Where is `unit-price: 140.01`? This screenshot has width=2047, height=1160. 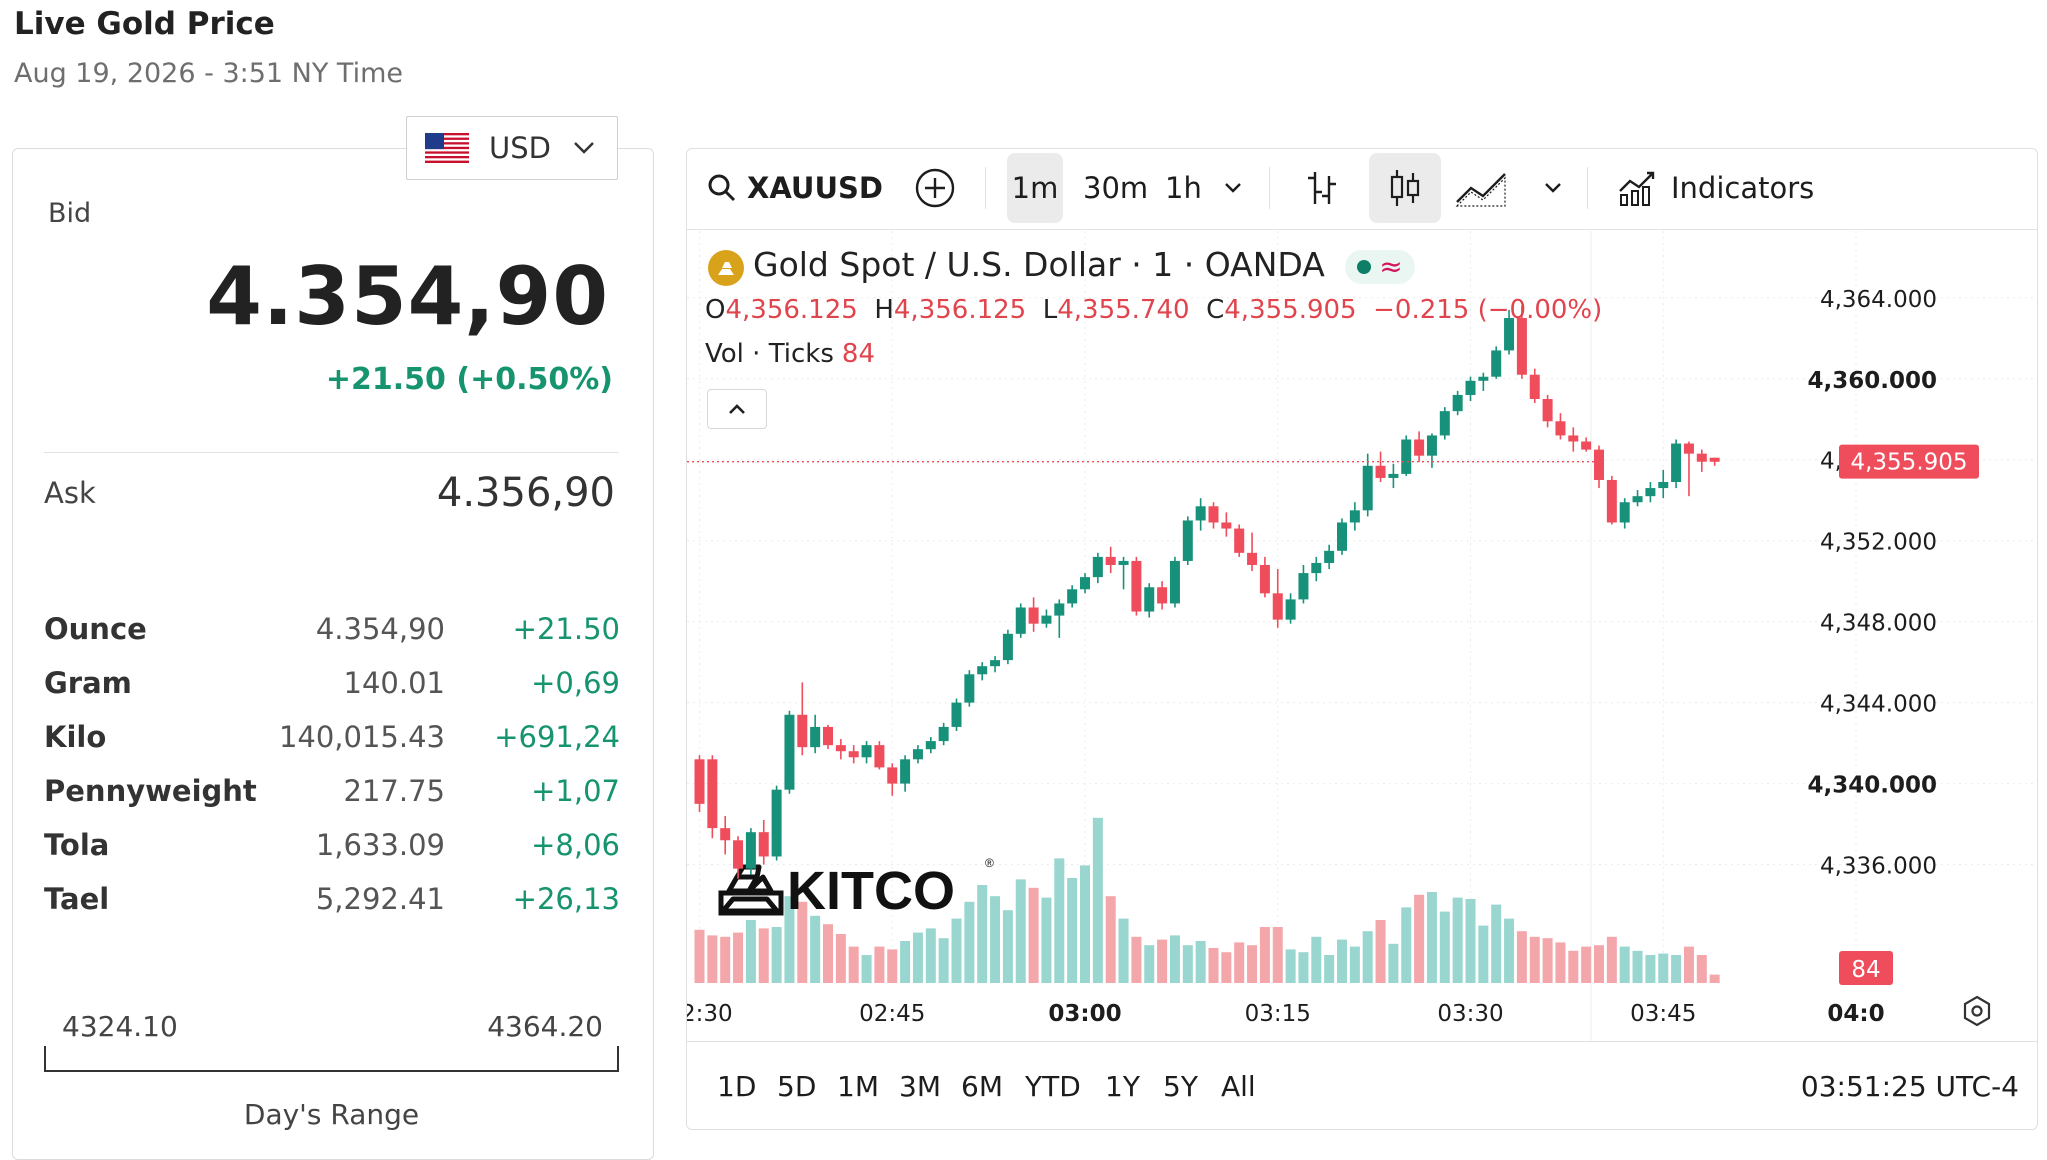
unit-price: 140.01 is located at coordinates (394, 683).